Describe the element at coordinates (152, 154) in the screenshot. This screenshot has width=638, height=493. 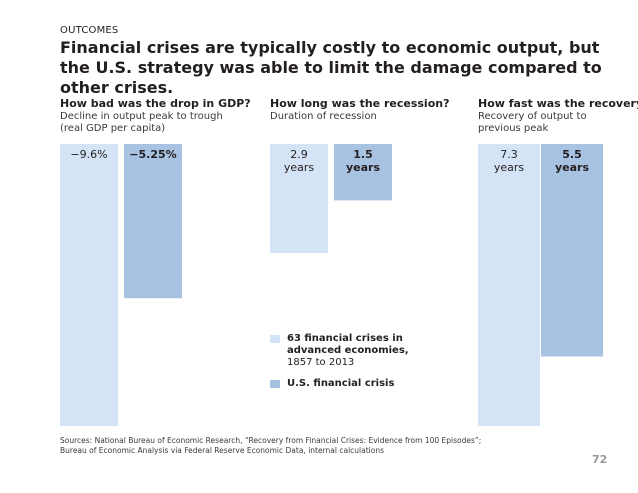
I see `bar-value-label-gdp-drop-us-crisis: −5.25%` at that location.